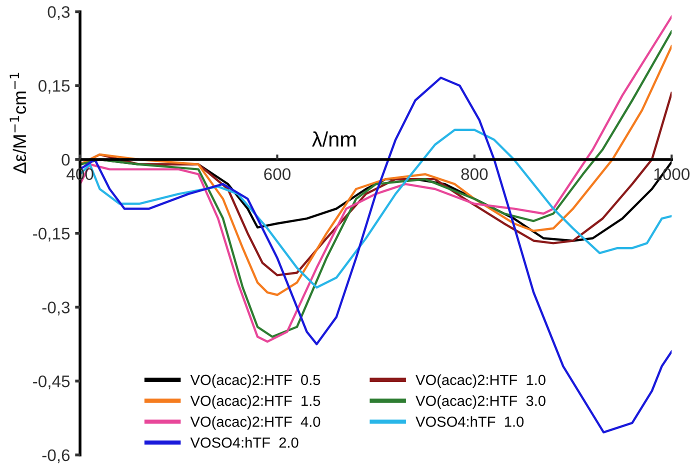  What do you see at coordinates (334, 139) in the screenshot?
I see `x-axis-title: λ/nm` at bounding box center [334, 139].